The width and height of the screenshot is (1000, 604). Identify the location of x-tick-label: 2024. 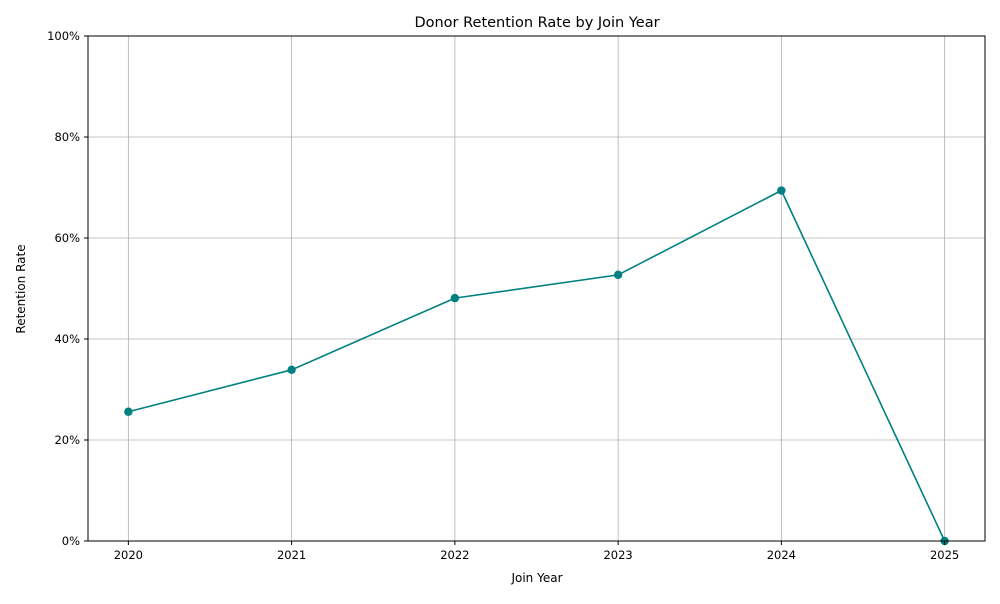
(781, 555).